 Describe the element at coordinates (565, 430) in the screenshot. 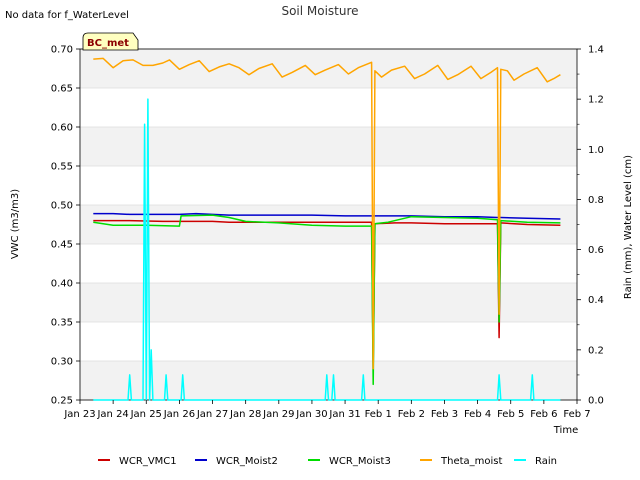

I see `x-axis-title: Time` at that location.